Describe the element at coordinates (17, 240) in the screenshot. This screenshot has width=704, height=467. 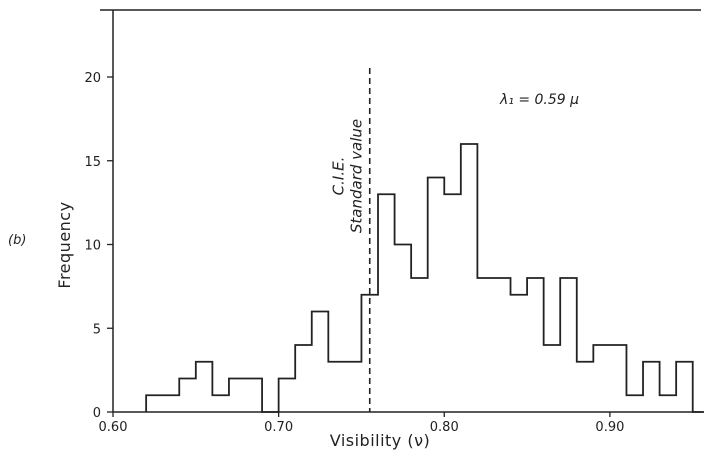
I see `panel-label: (b)` at that location.